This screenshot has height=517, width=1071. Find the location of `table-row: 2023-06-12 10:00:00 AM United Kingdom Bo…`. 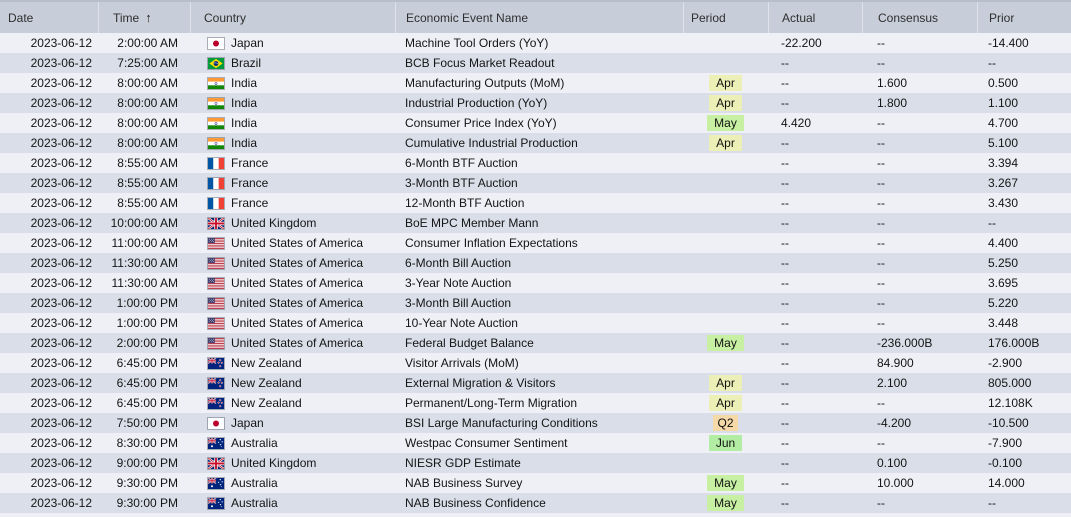

table-row: 2023-06-12 10:00:00 AM United Kingdom Bo… is located at coordinates (535, 223).